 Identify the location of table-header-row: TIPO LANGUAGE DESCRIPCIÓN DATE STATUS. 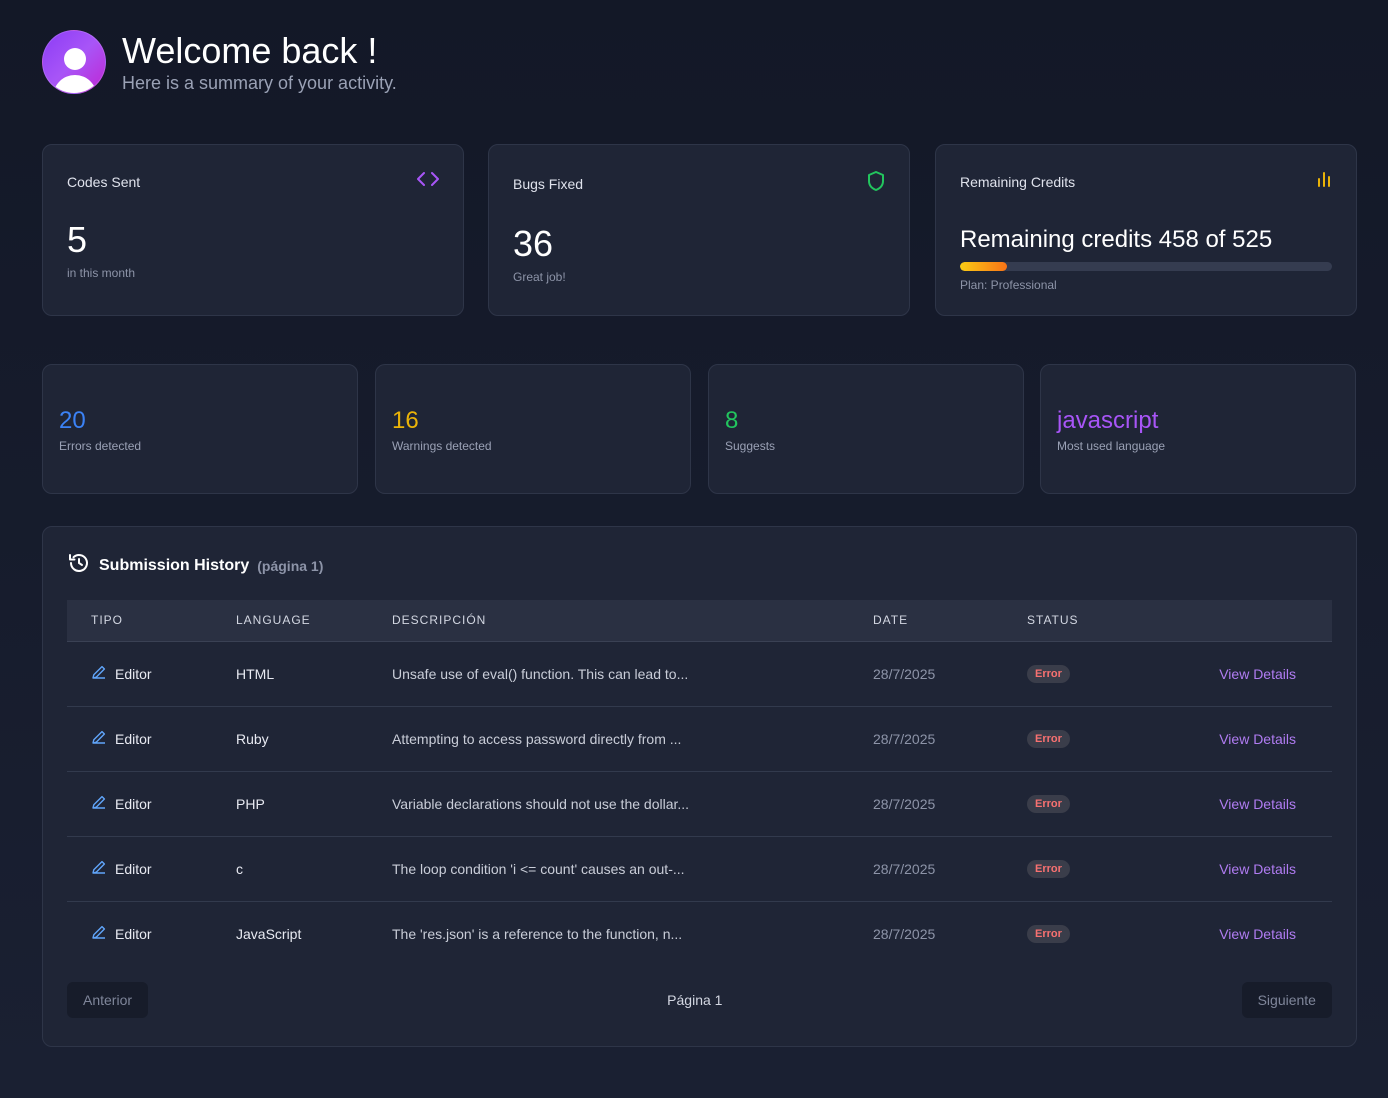
(699, 621).